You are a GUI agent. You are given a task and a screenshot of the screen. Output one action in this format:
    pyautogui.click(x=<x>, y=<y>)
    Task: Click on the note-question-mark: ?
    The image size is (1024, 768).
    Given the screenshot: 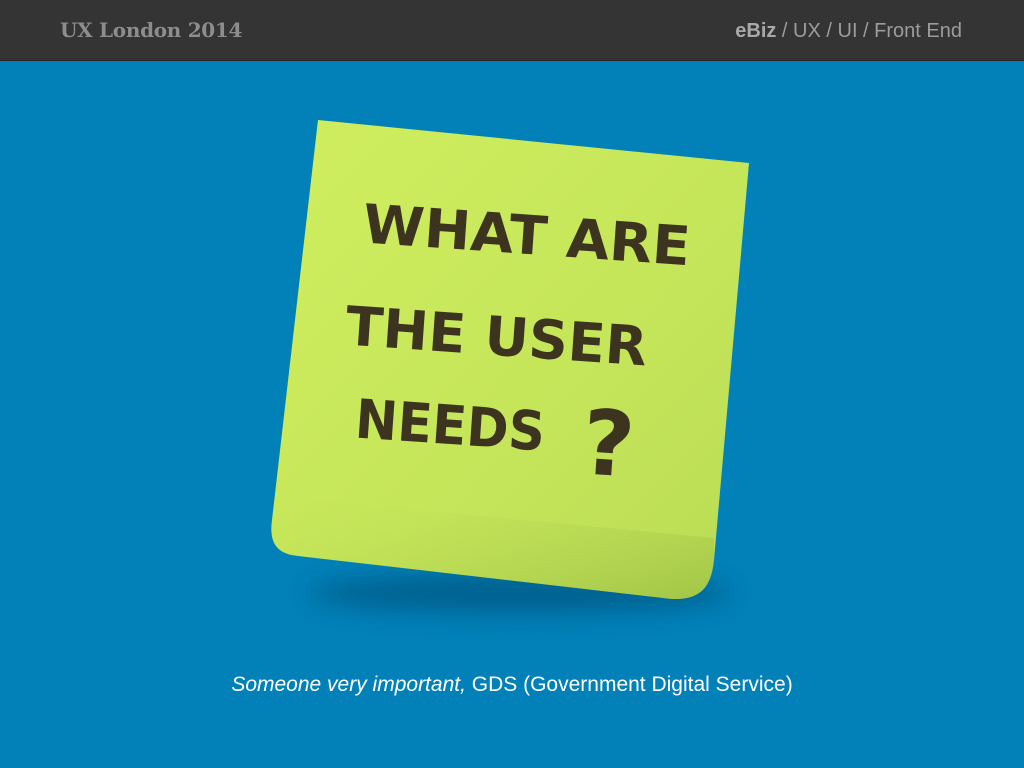 What is the action you would take?
    pyautogui.click(x=608, y=444)
    